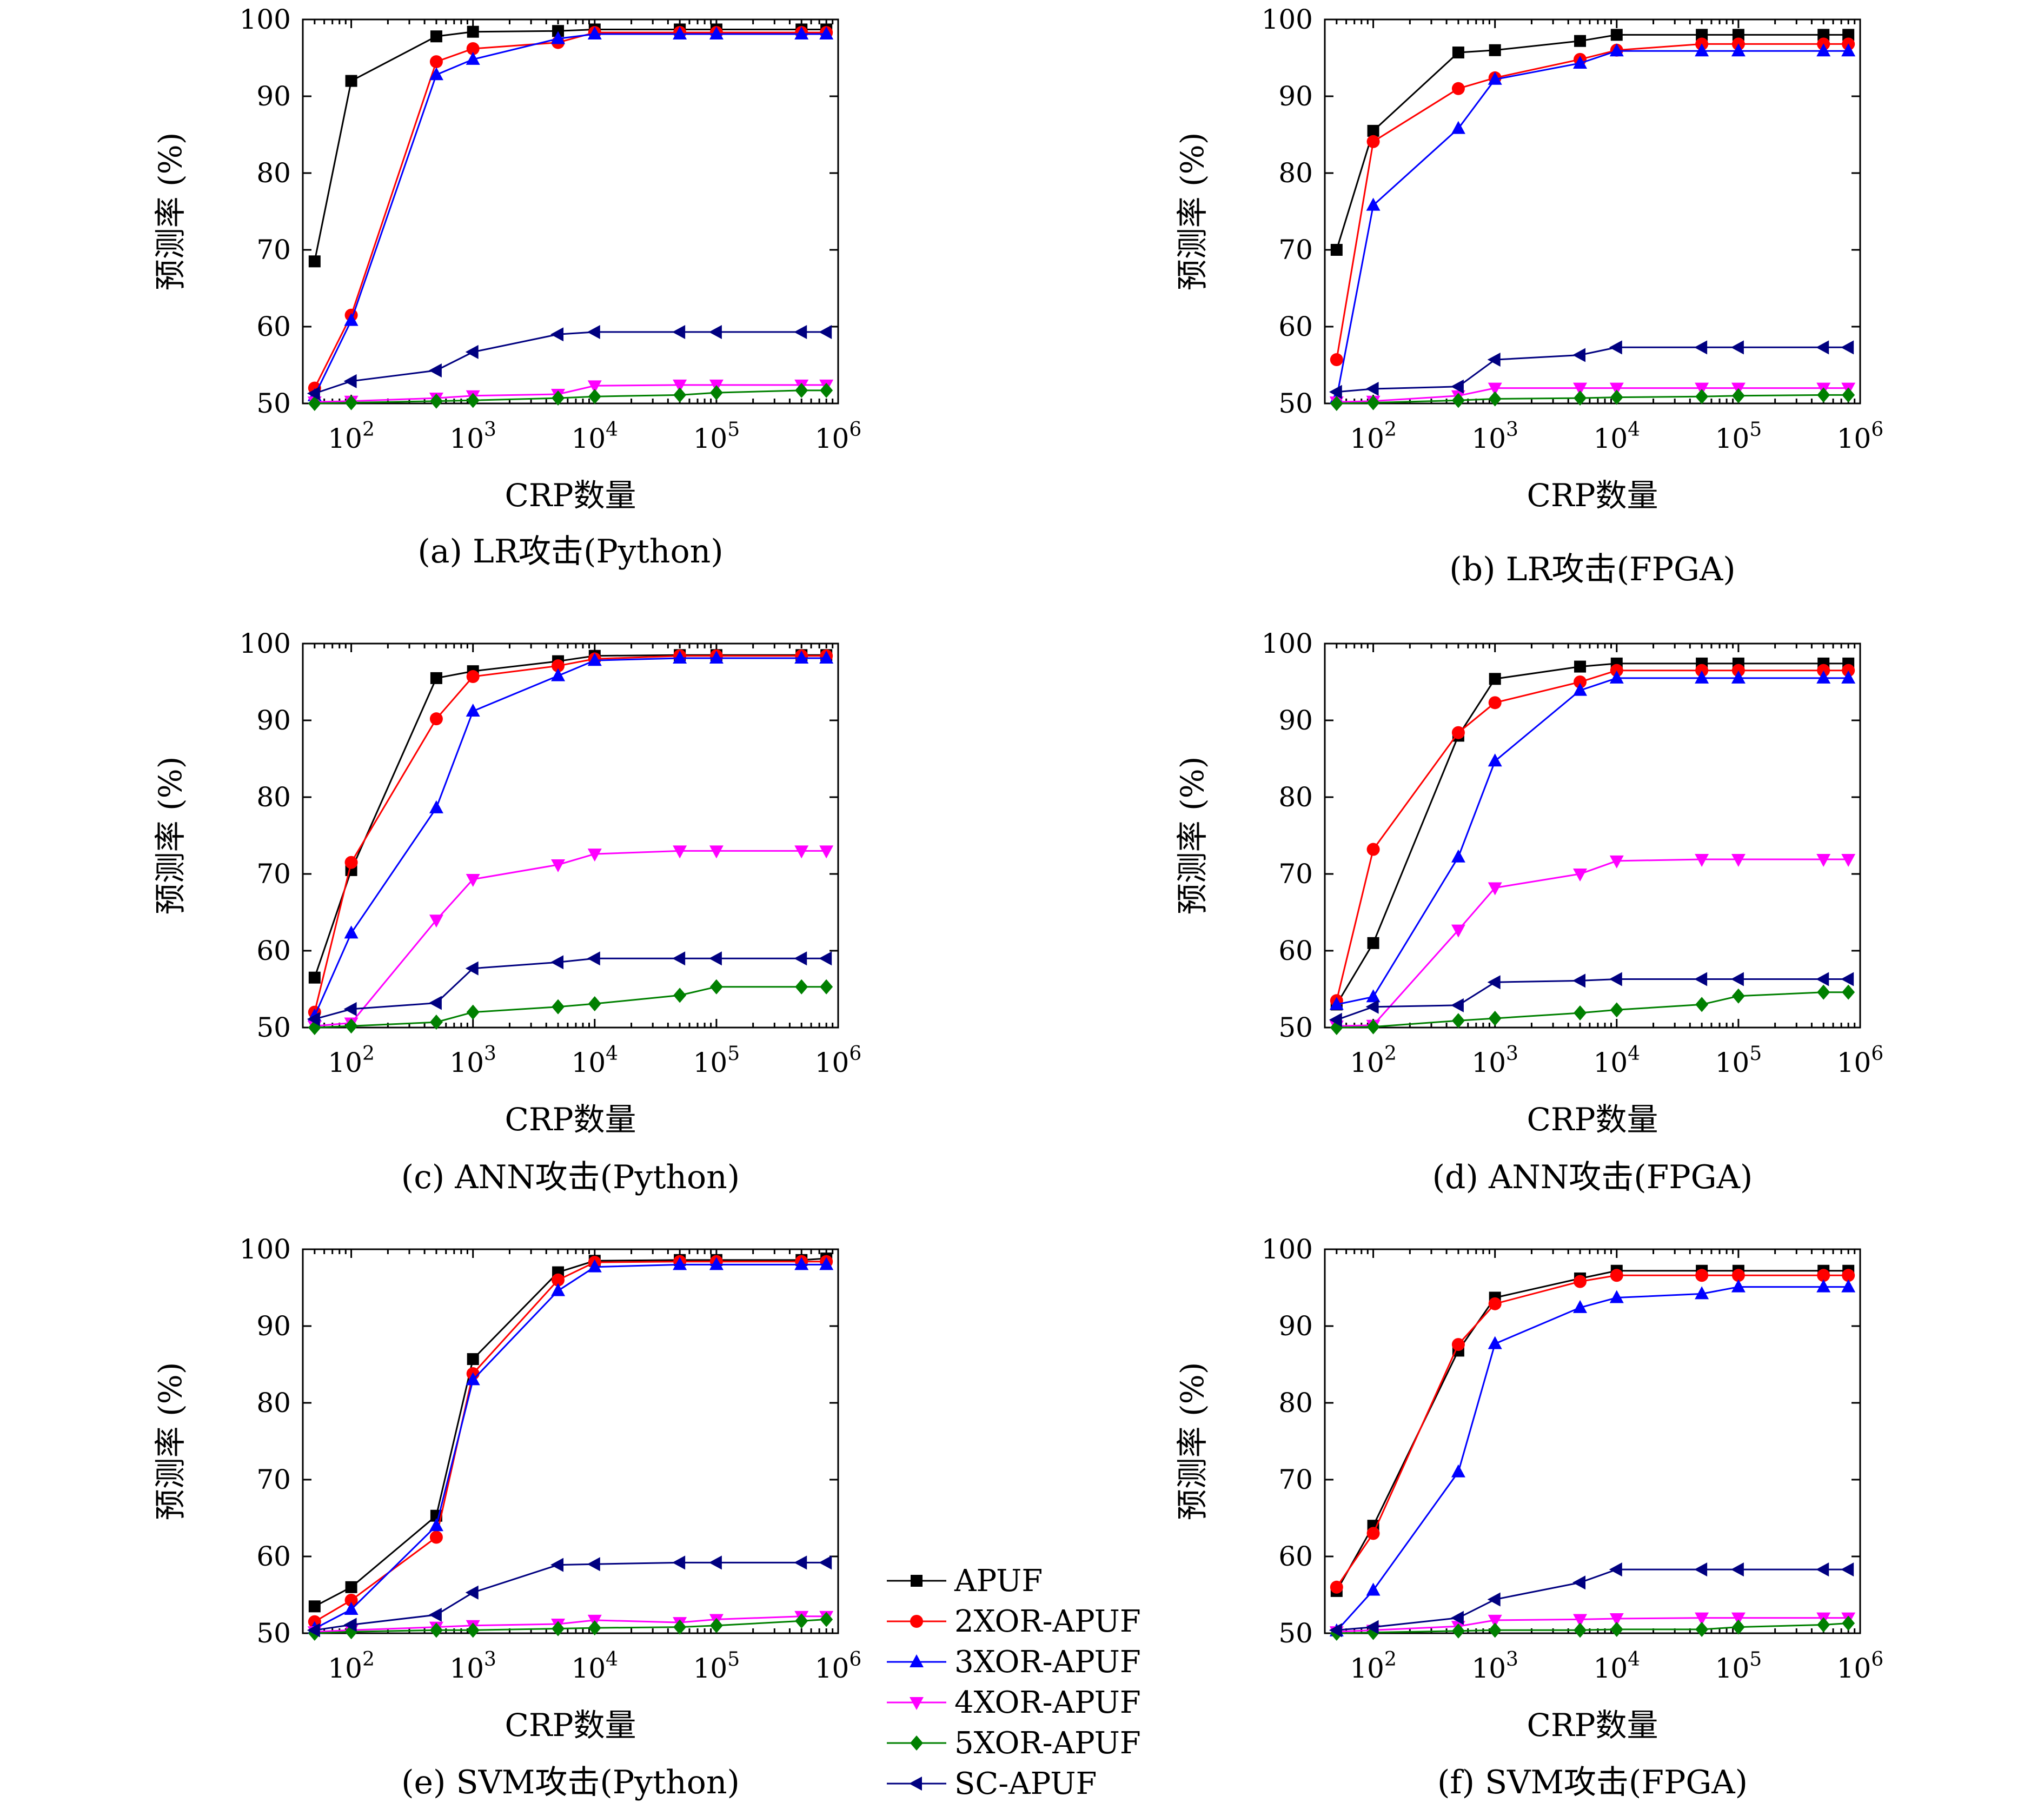 This screenshot has height=1809, width=2044. I want to click on x-tick-exponent: 3, so click(490, 1054).